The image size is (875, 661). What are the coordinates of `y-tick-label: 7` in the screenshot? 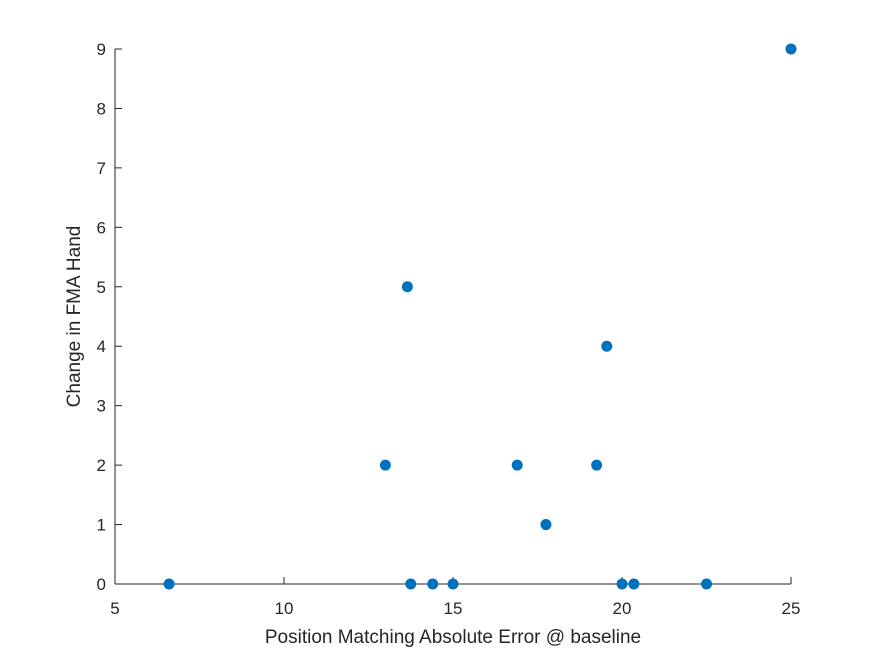 It's located at (101, 168).